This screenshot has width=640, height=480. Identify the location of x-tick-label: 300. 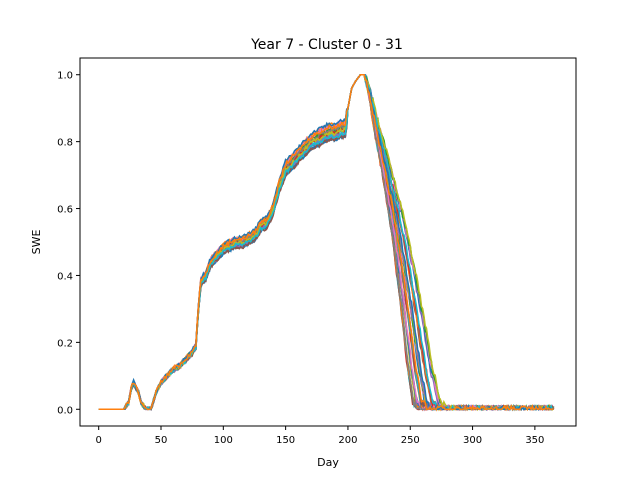
(472, 440).